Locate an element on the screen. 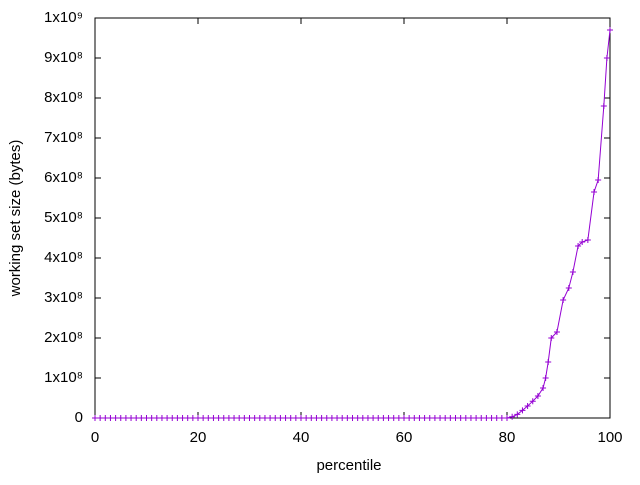 This screenshot has height=485, width=640. y-tick-label: 6x10⁸ is located at coordinates (63, 177).